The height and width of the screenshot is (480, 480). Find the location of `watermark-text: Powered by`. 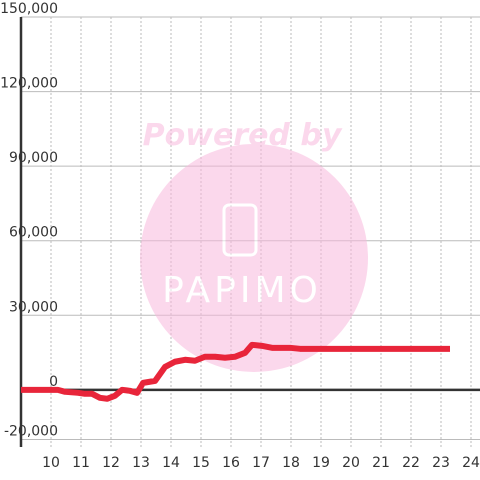

watermark-text: Powered by is located at coordinates (243, 135).